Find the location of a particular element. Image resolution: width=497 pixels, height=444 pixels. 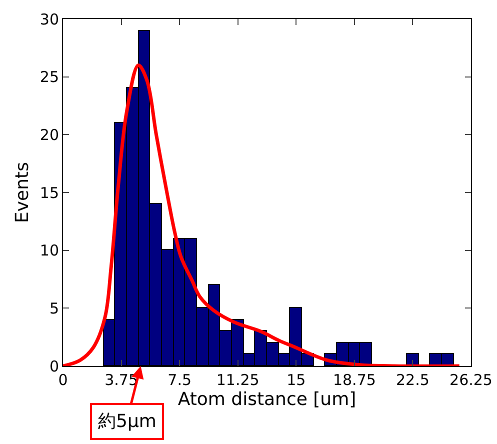

y-tick-label: 10 is located at coordinates (49, 251).